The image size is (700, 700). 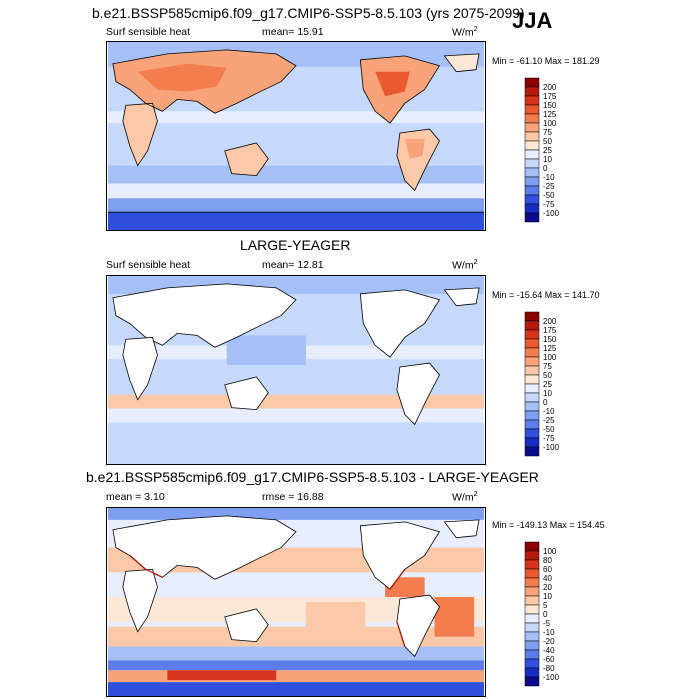 I want to click on colorbar-tick-label: -20, so click(x=549, y=641).